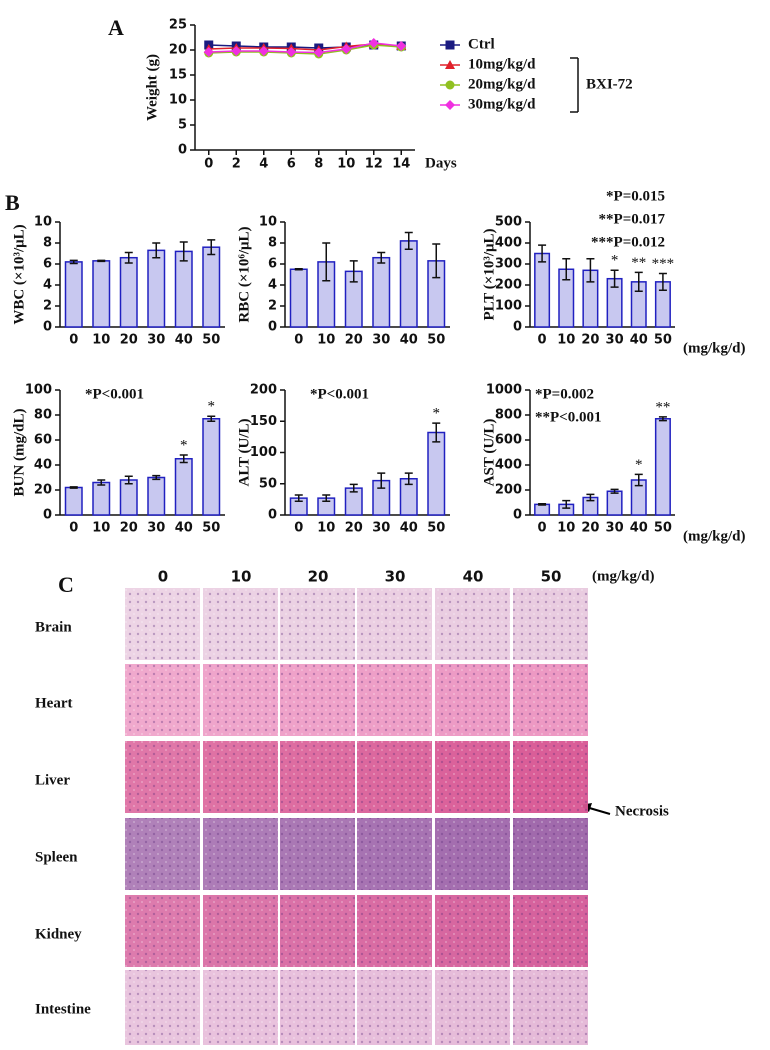  Describe the element at coordinates (508, 285) in the screenshot. I see `y-tick-label: 200` at that location.